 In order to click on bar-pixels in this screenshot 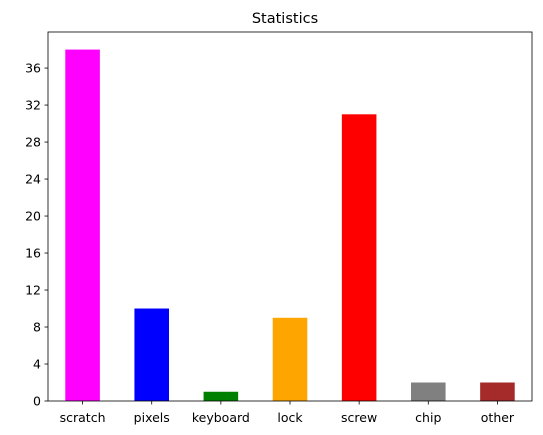, I will do `click(151, 354)`.